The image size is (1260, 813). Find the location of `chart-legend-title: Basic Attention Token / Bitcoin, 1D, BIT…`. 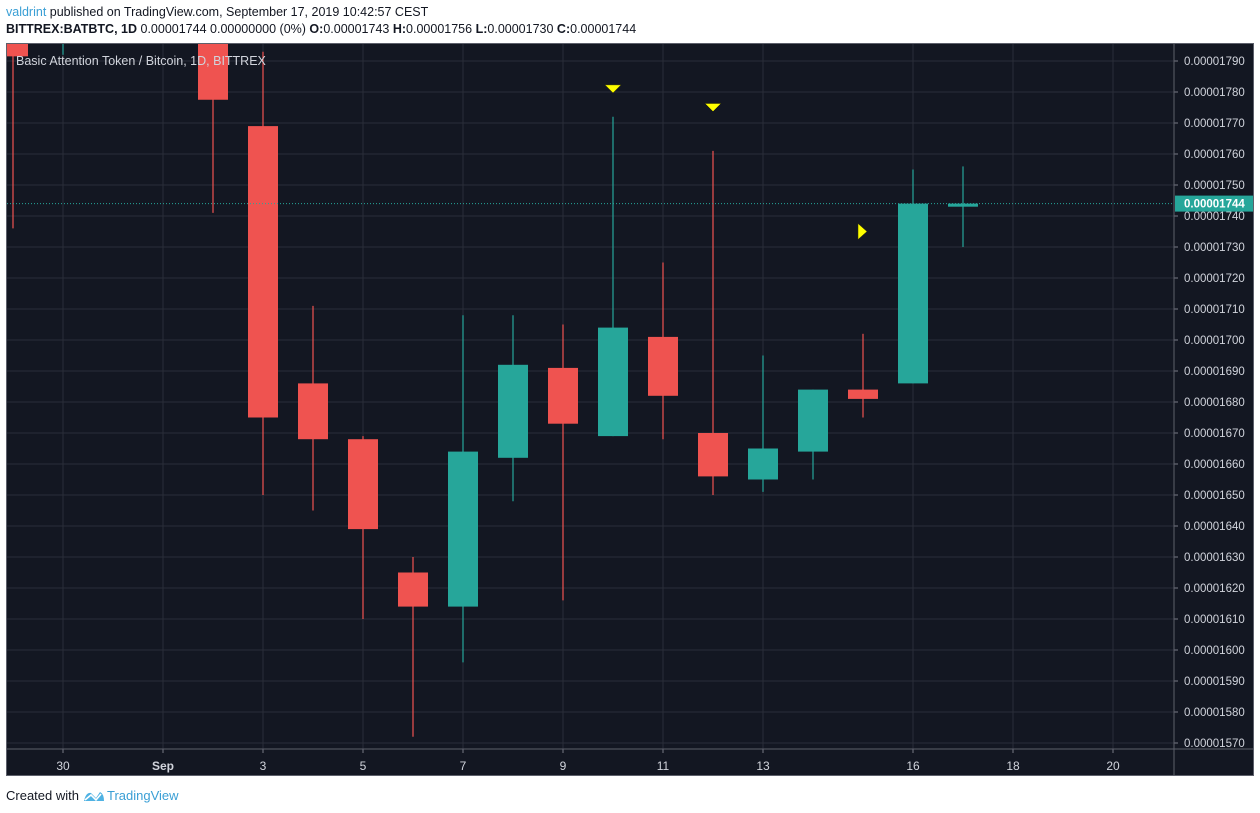

chart-legend-title: Basic Attention Token / Bitcoin, 1D, BIT… is located at coordinates (141, 61).